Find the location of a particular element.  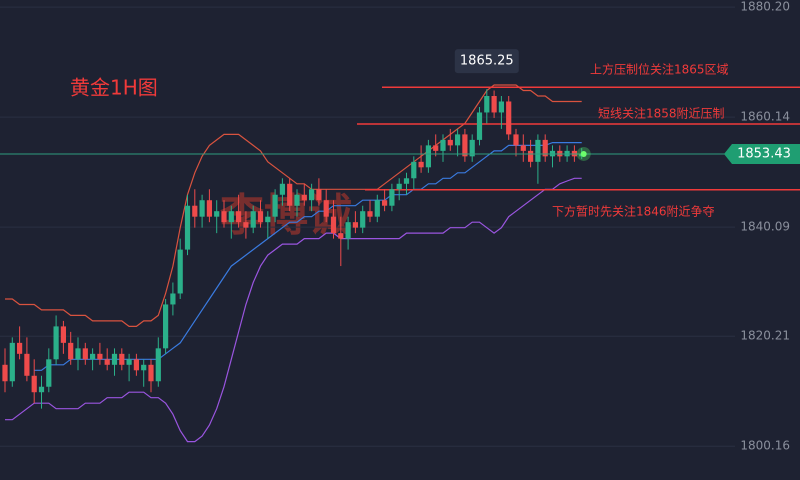

price-tag-bg is located at coordinates (762, 153).